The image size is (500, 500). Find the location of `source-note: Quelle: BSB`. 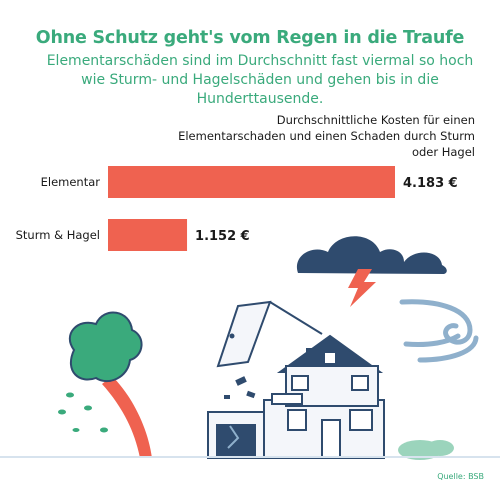

source-note: Quelle: BSB is located at coordinates (460, 476).